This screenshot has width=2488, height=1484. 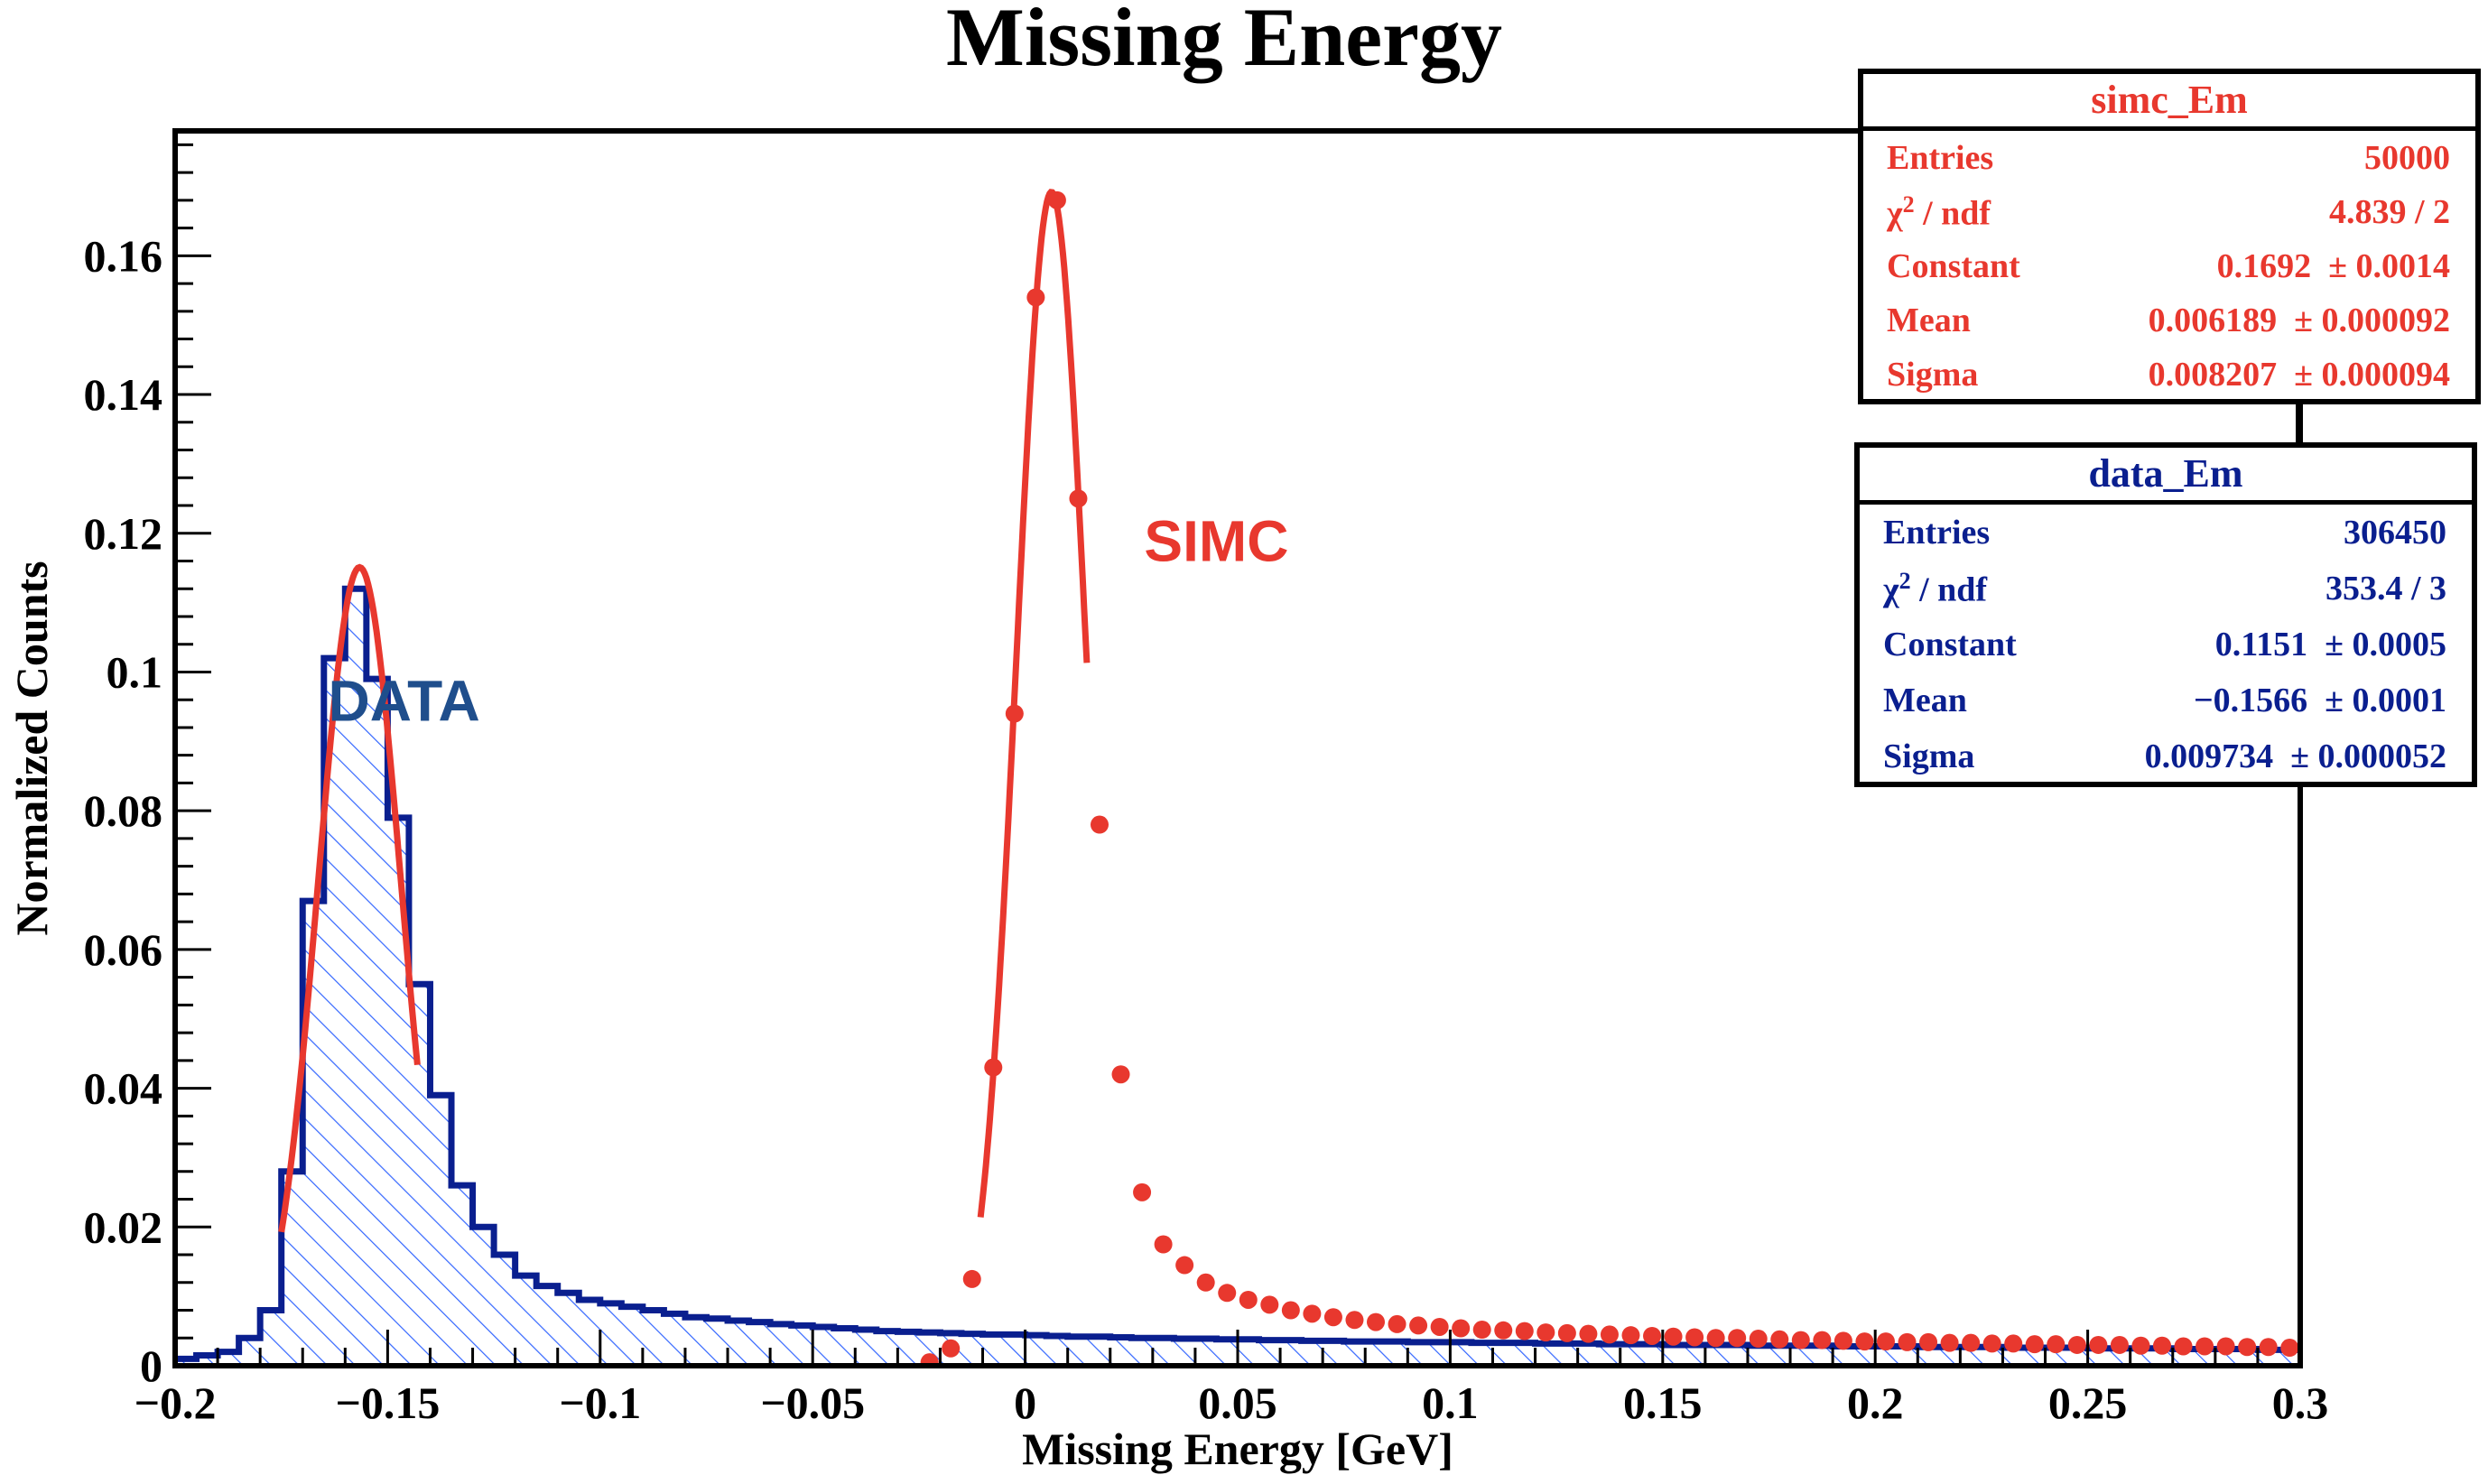 What do you see at coordinates (31, 748) in the screenshot?
I see `y-axis-label: Normalized Counts` at bounding box center [31, 748].